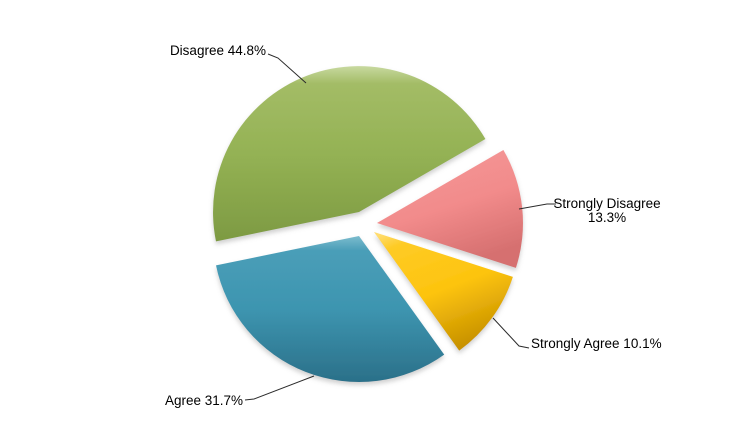 The image size is (737, 425). What do you see at coordinates (450, 209) in the screenshot?
I see `pie-slice-strongly-disagree` at bounding box center [450, 209].